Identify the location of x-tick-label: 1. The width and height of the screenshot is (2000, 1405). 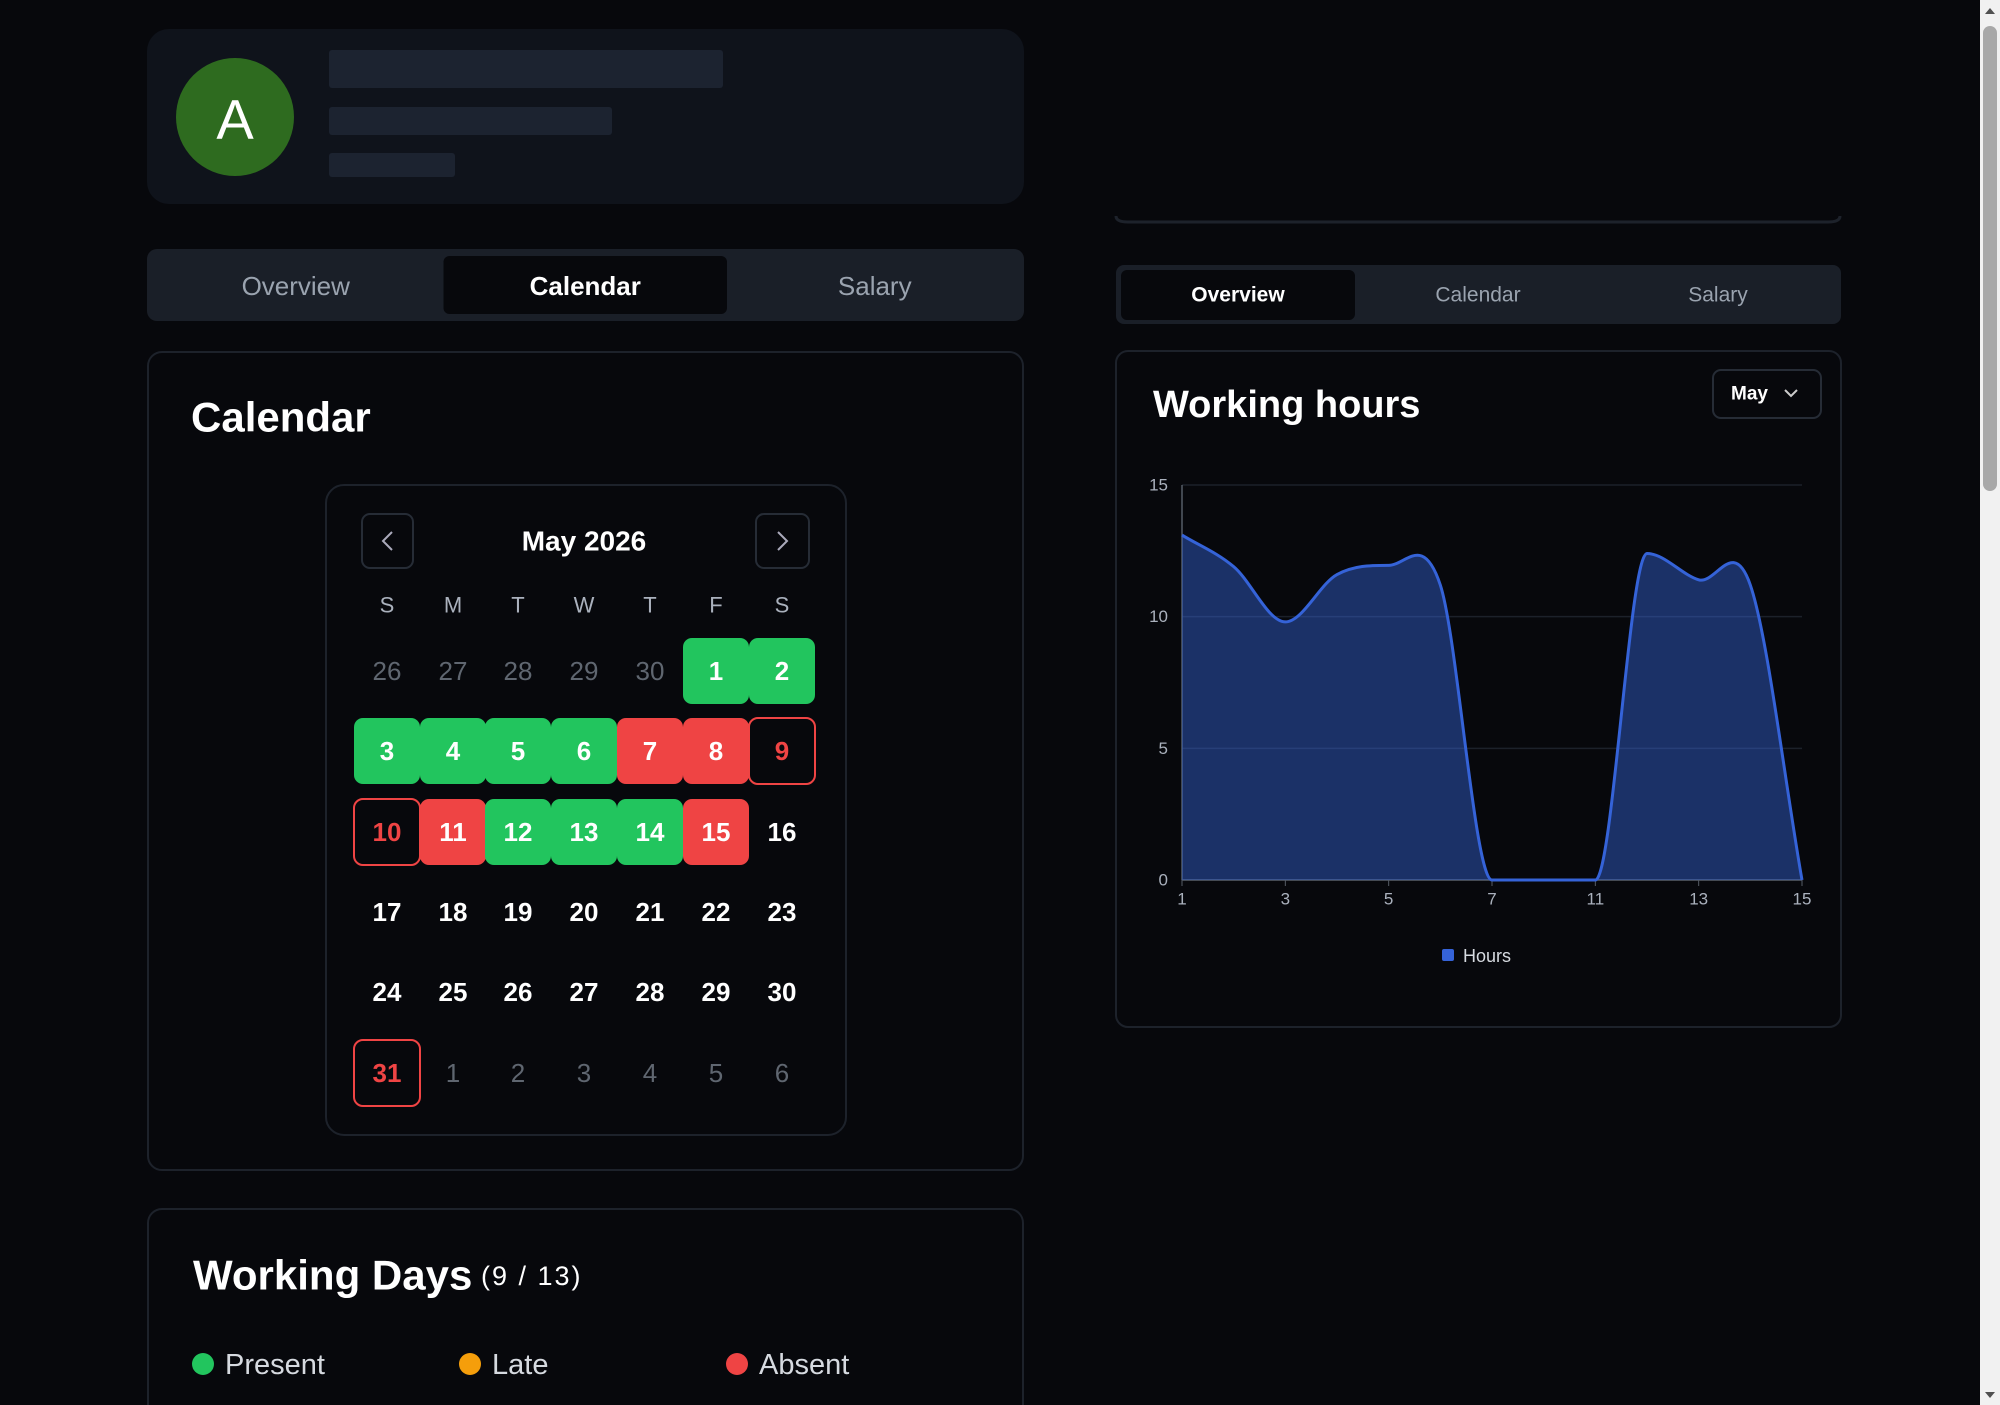
(1181, 899).